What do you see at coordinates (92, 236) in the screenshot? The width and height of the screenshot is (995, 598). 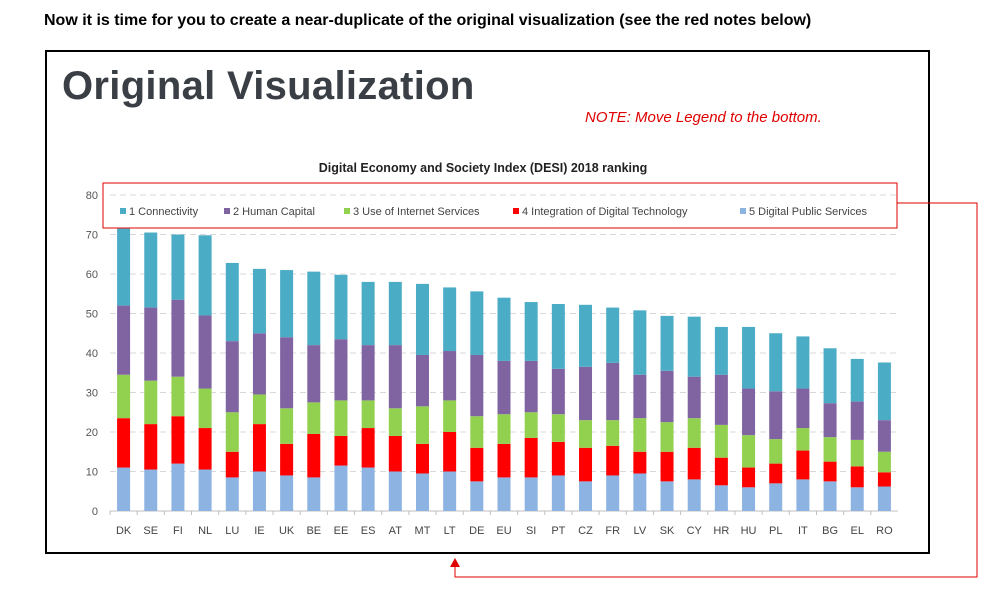 I see `y-tick-label: 70` at bounding box center [92, 236].